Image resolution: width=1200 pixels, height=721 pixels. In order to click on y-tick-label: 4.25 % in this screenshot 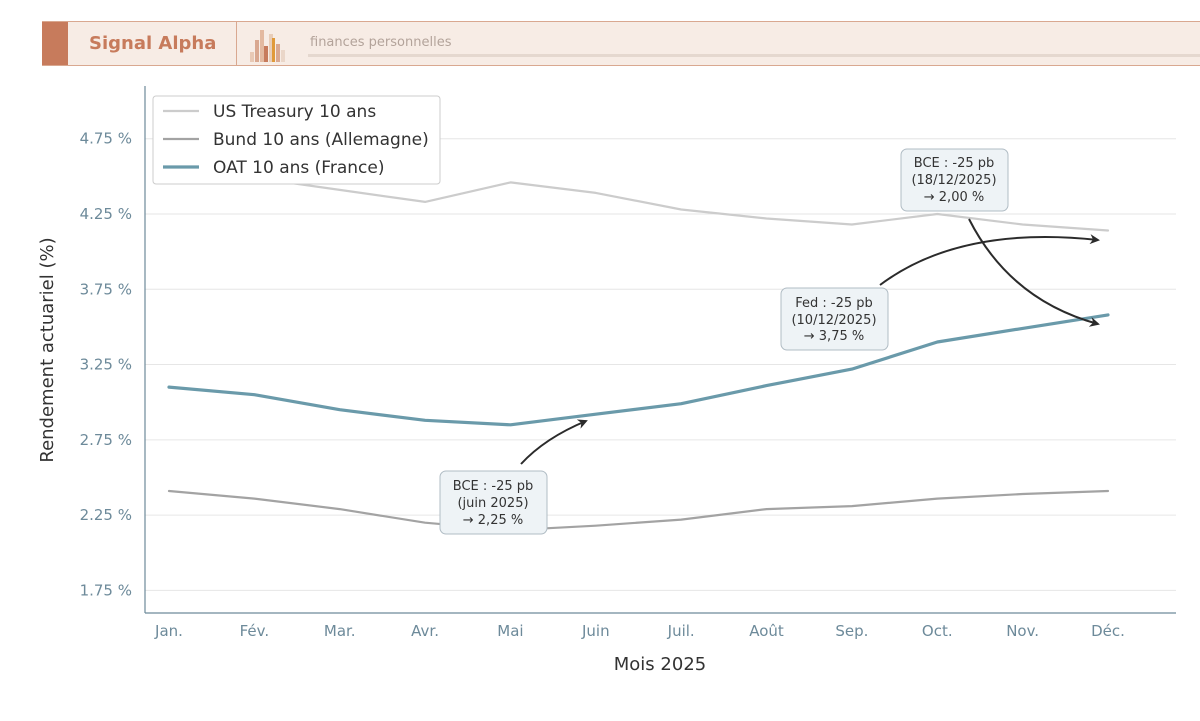, I will do `click(106, 214)`.